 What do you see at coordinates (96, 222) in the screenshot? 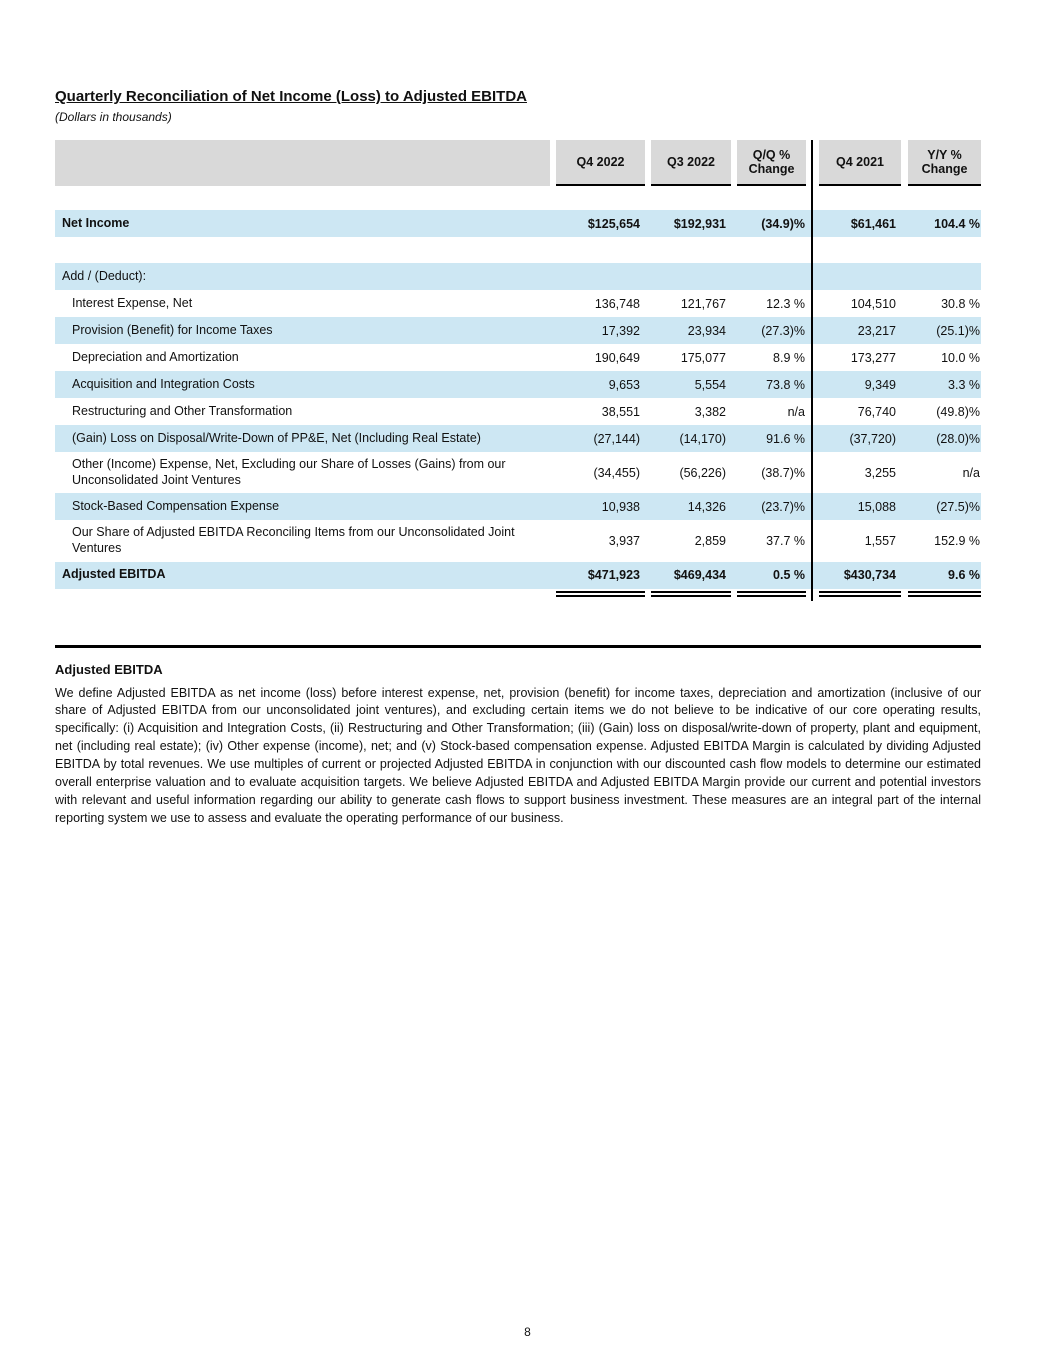
I see `row-label: Net Income` at bounding box center [96, 222].